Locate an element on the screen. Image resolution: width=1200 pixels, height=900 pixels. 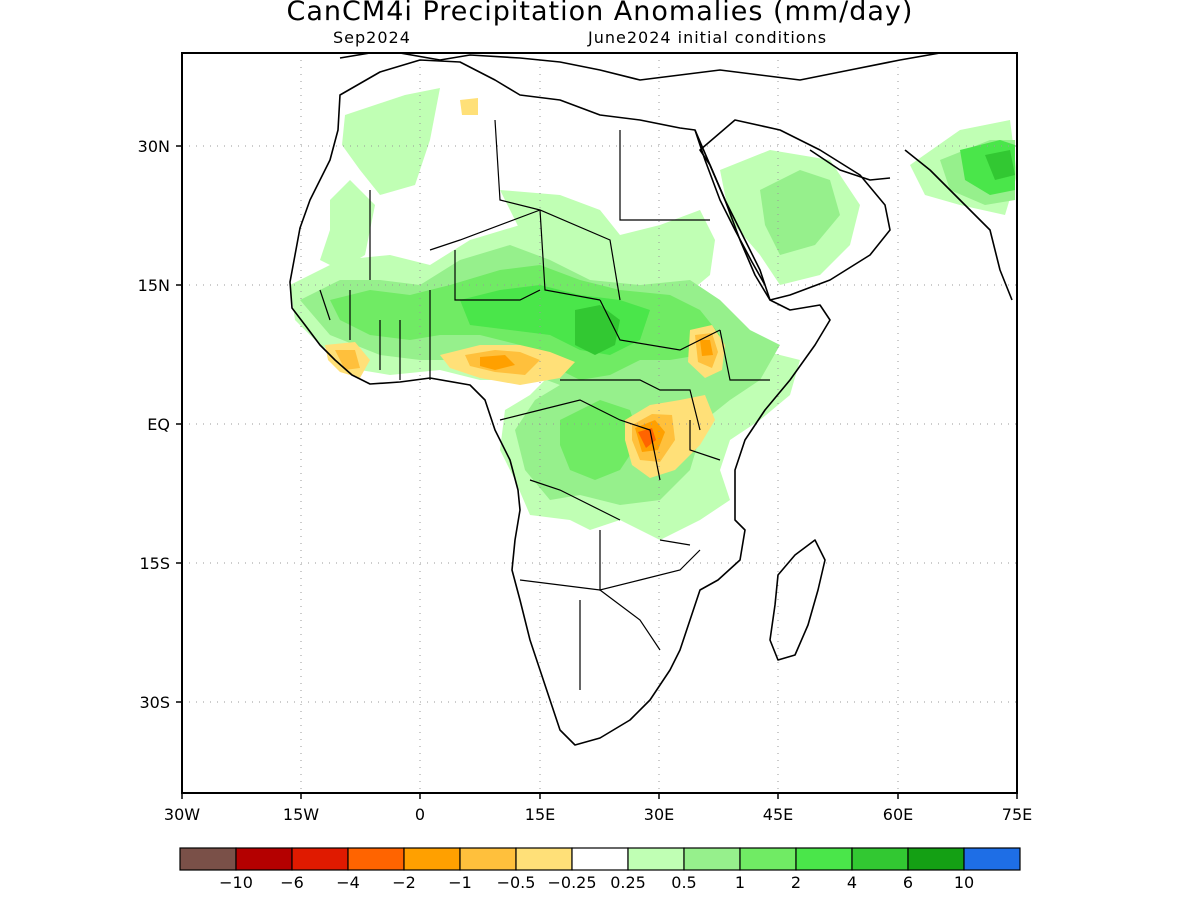
colorbar-tick-label: −0.5 is located at coordinates (516, 882).